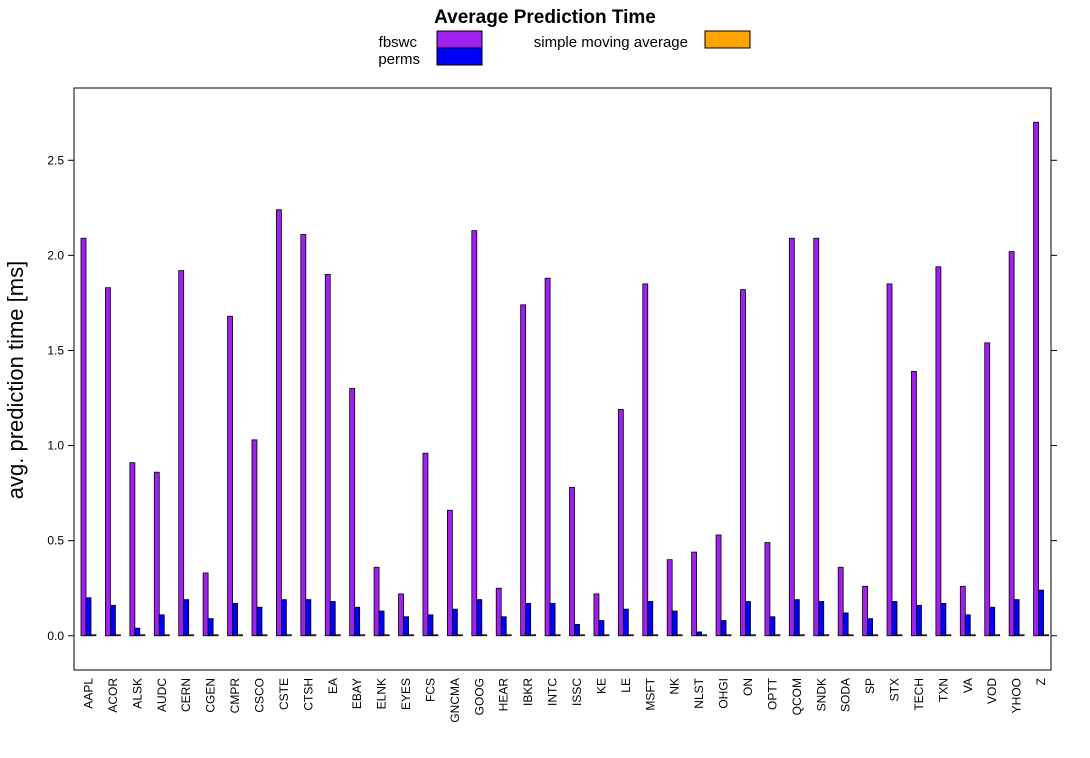 The image size is (1090, 758). Describe the element at coordinates (357, 693) in the screenshot. I see `x-tick-label: EBAY` at that location.